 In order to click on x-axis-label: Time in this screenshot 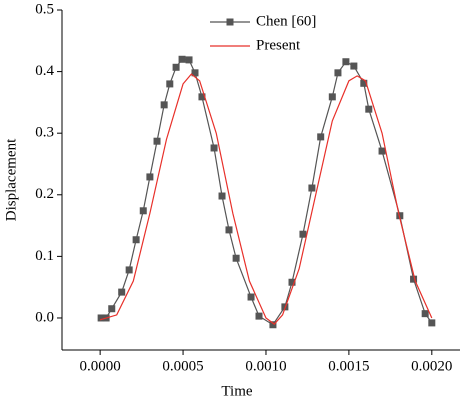, I will do `click(236, 391)`.